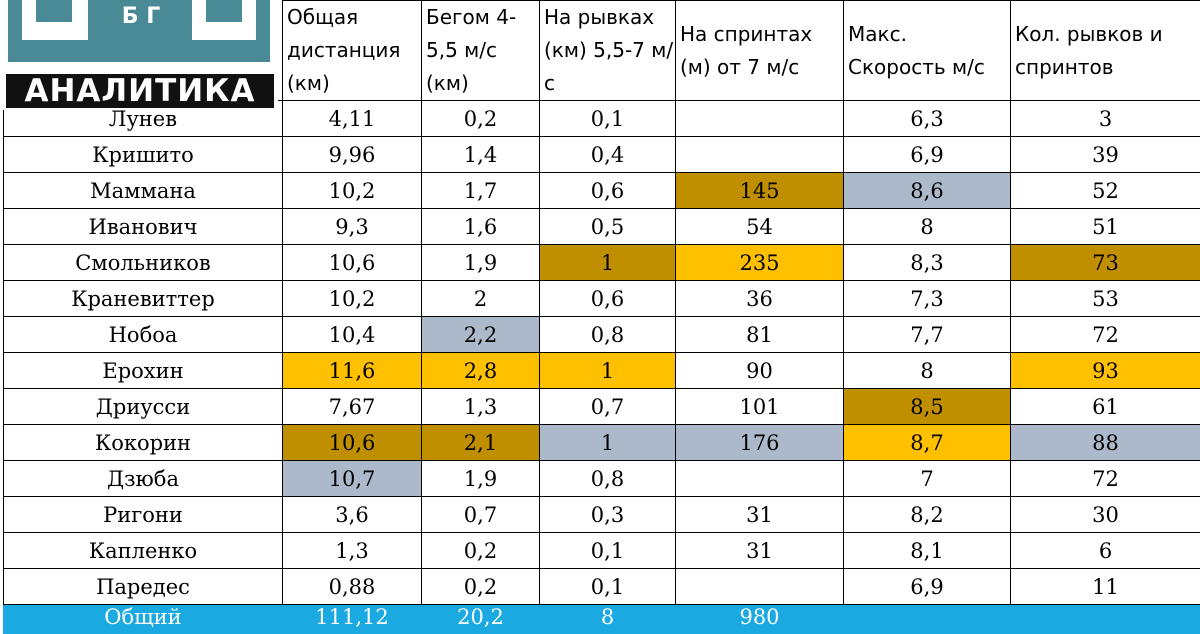 Image resolution: width=1200 pixels, height=634 pixels. What do you see at coordinates (481, 515) in the screenshot?
I see `running-cell: 0,7` at bounding box center [481, 515].